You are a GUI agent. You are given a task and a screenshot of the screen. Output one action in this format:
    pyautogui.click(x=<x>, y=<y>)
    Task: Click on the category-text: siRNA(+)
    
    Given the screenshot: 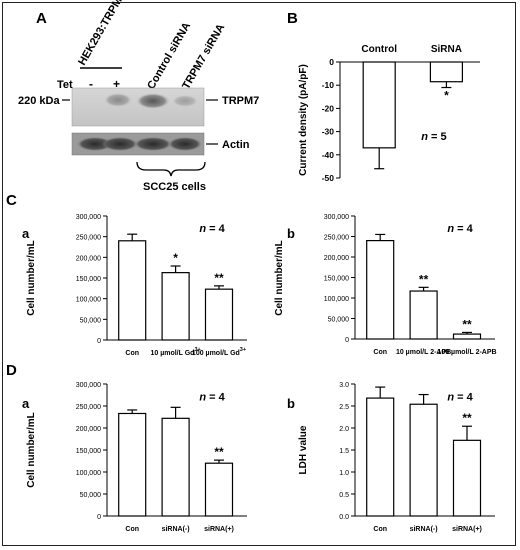 What is the action you would take?
    pyautogui.click(x=219, y=529)
    